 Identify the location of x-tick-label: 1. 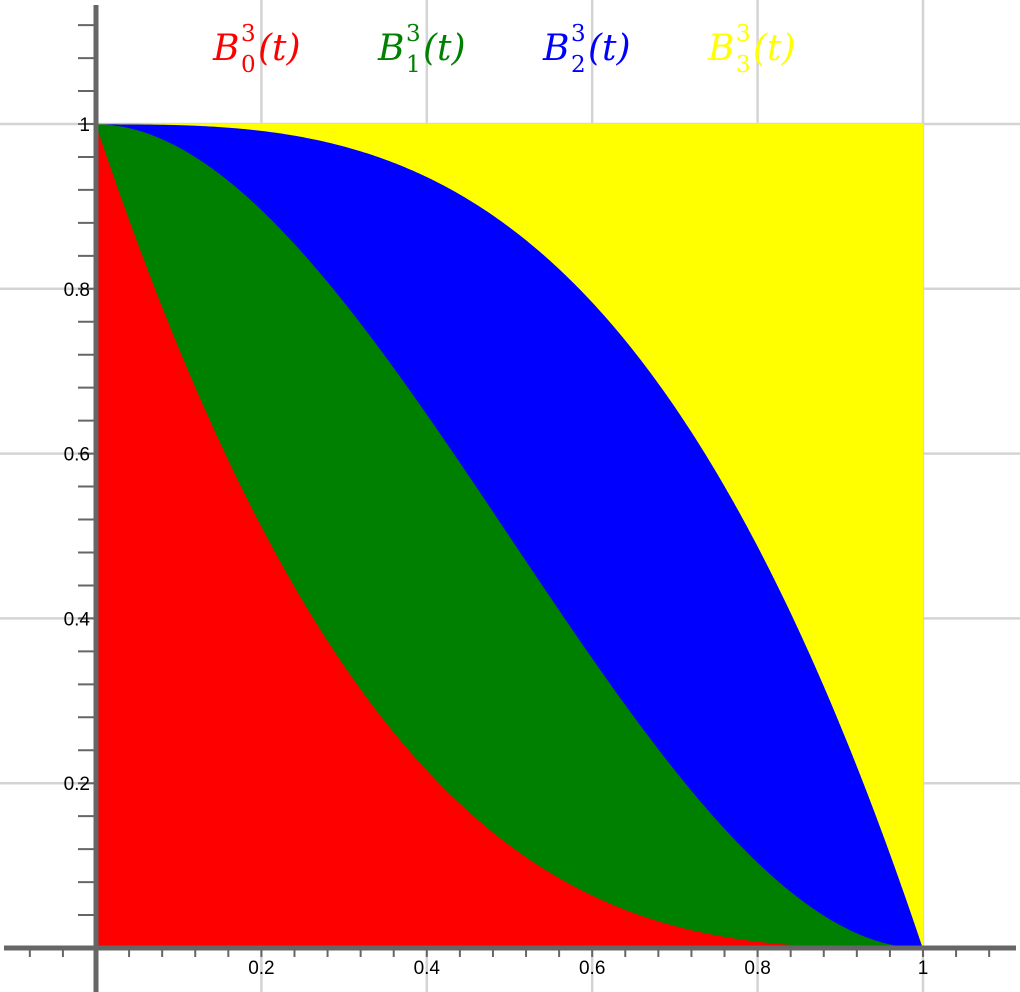
(923, 968).